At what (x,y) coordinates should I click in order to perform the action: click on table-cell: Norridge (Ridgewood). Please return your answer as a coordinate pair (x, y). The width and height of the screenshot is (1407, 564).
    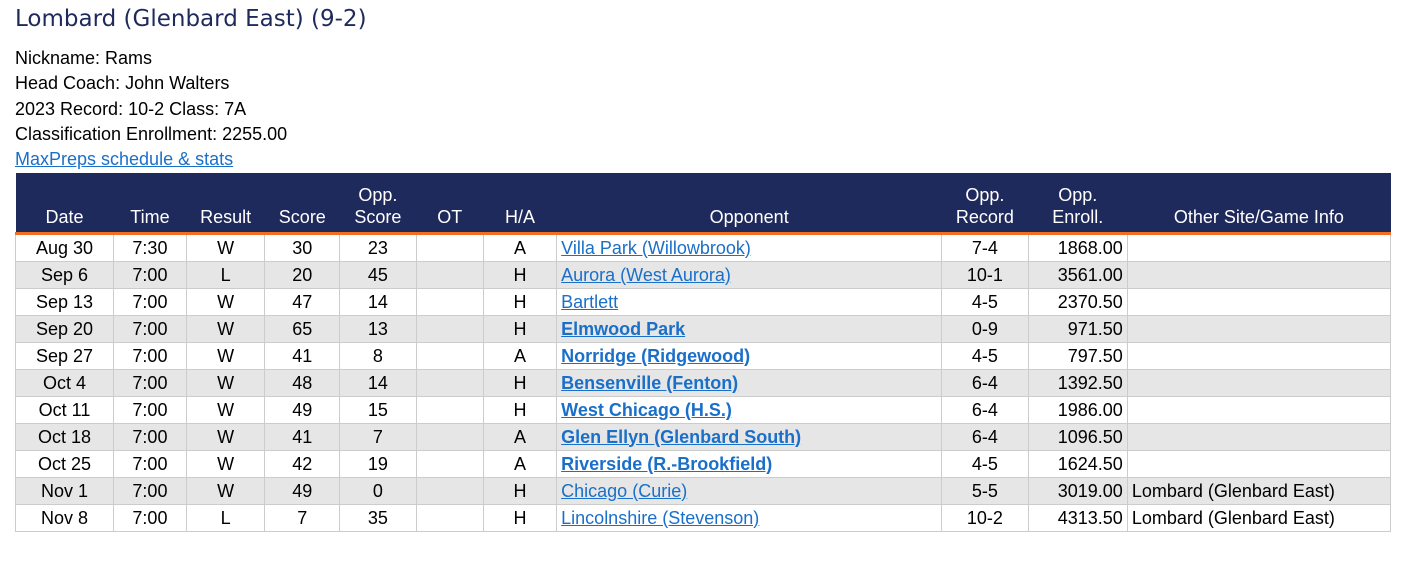
    Looking at the image, I should click on (749, 356).